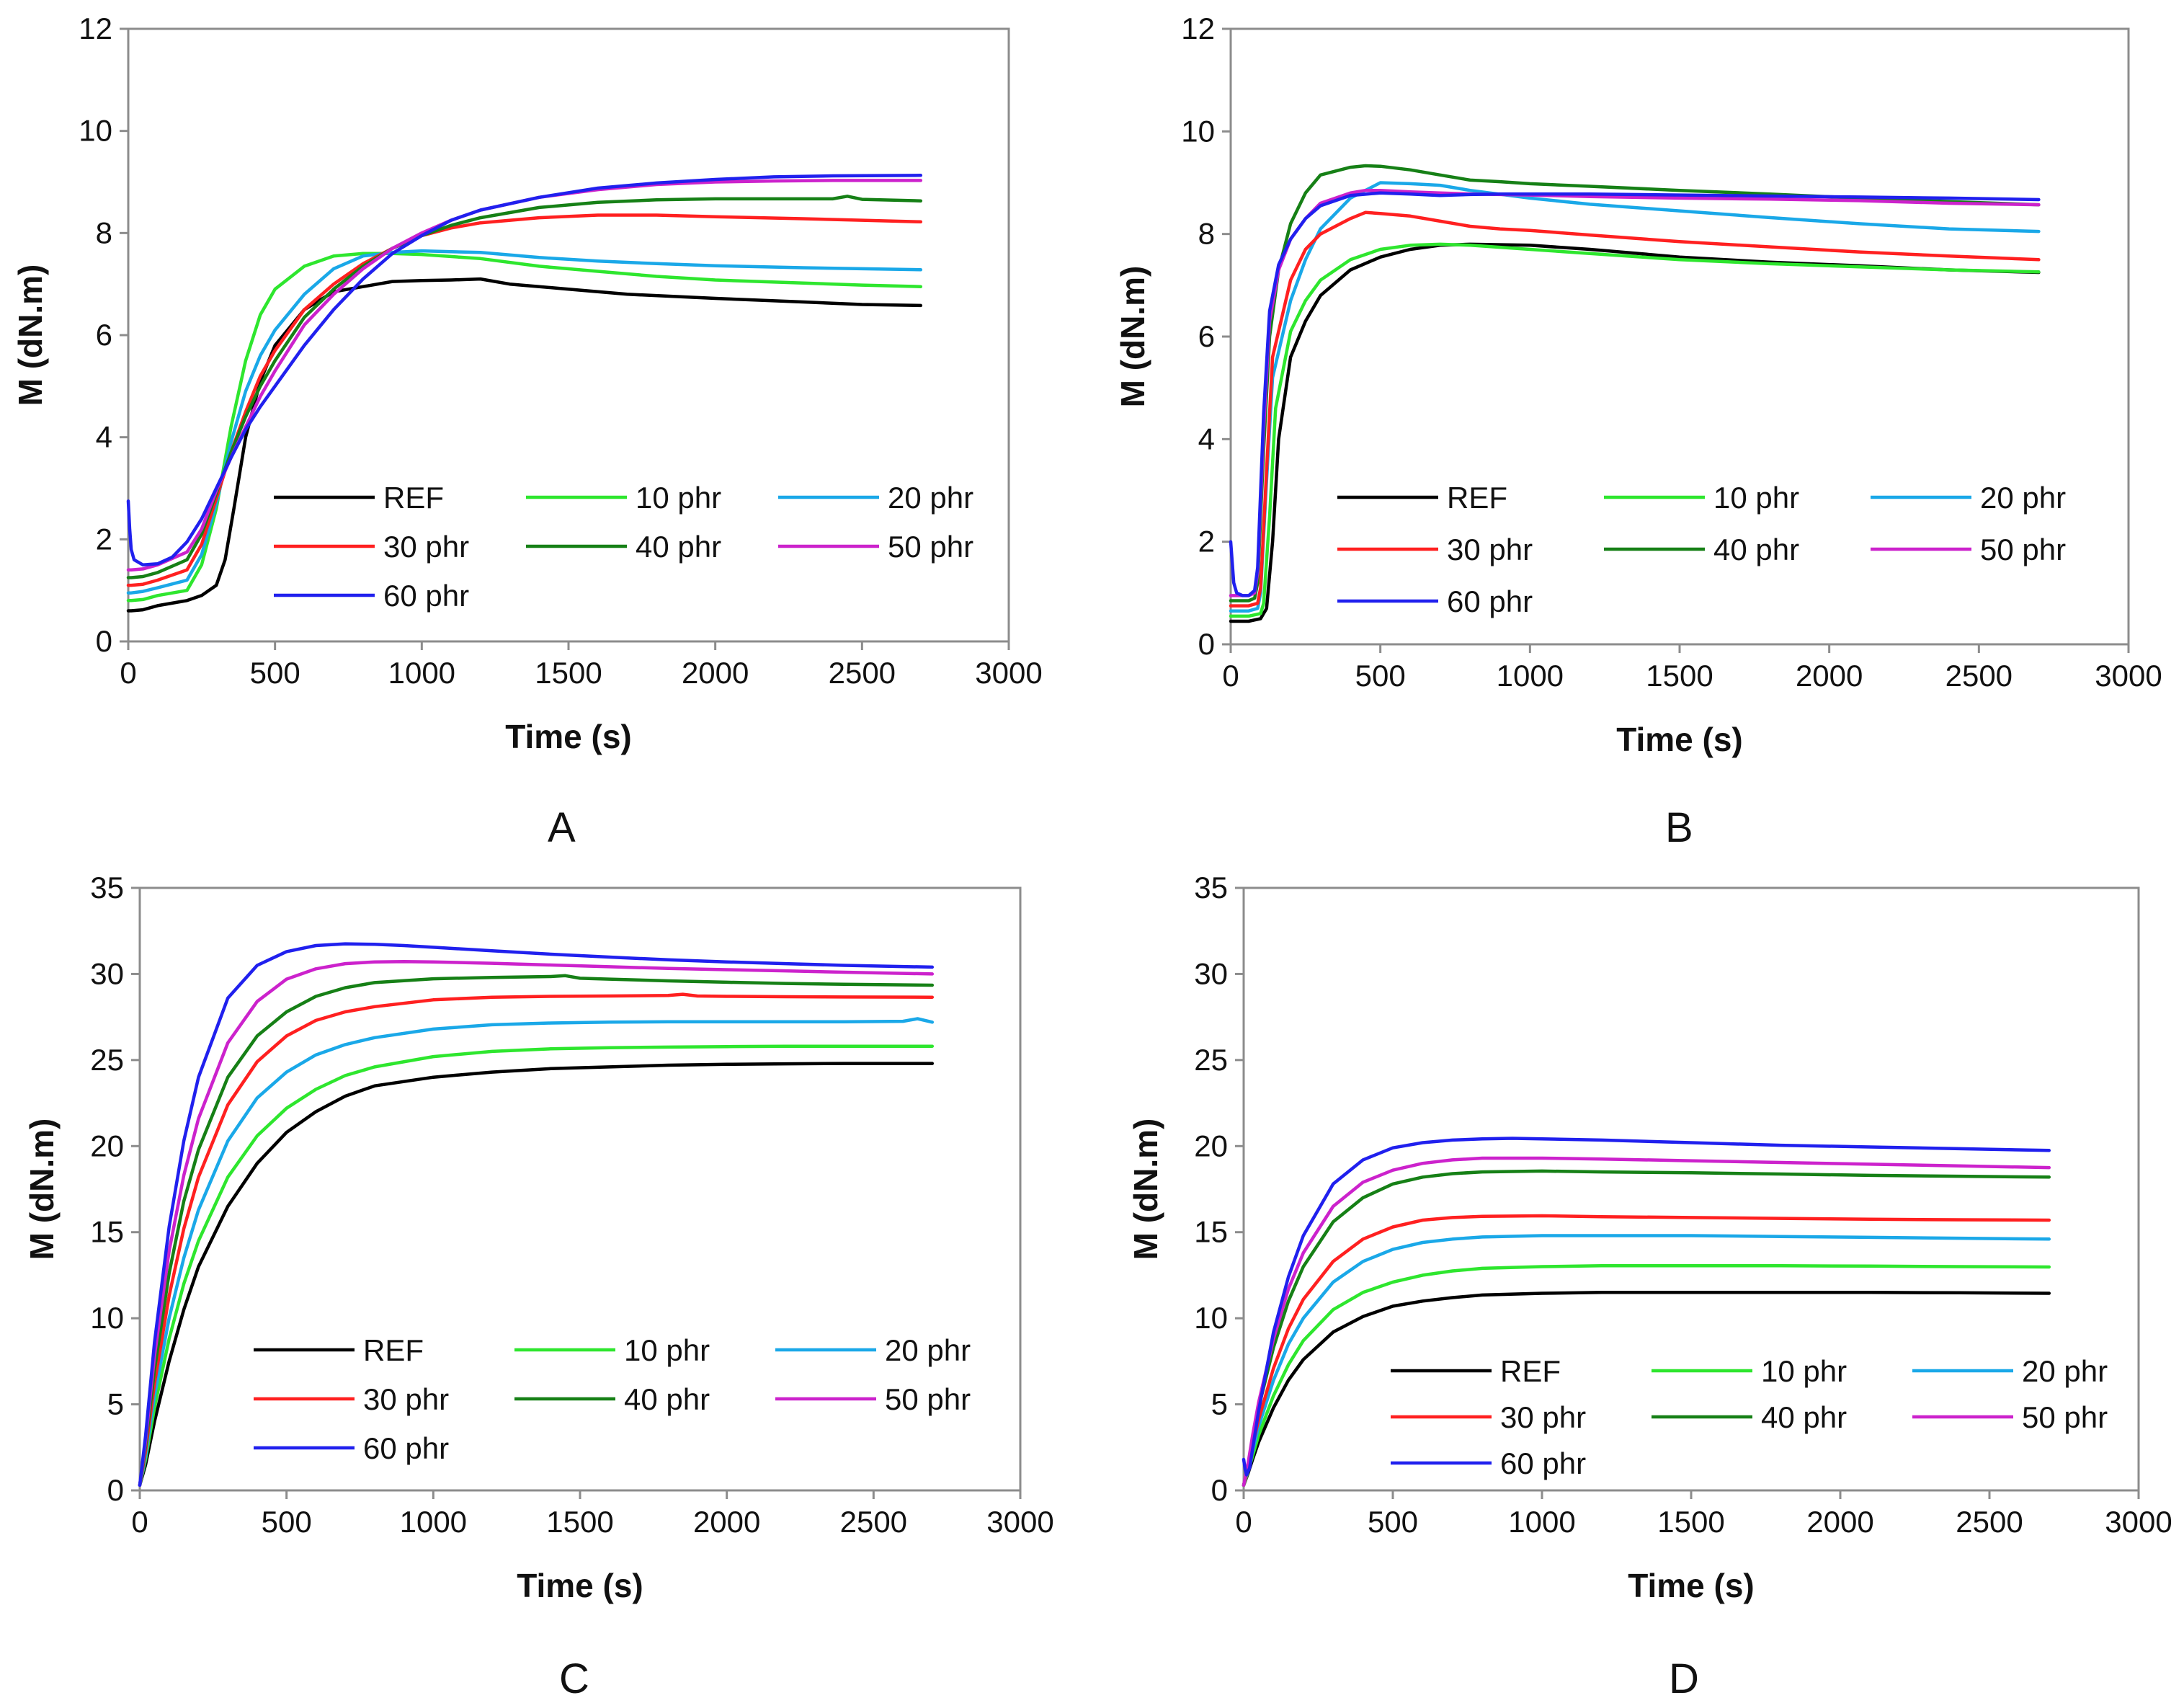  Describe the element at coordinates (107, 1060) in the screenshot. I see `y-tick-label: 25` at that location.